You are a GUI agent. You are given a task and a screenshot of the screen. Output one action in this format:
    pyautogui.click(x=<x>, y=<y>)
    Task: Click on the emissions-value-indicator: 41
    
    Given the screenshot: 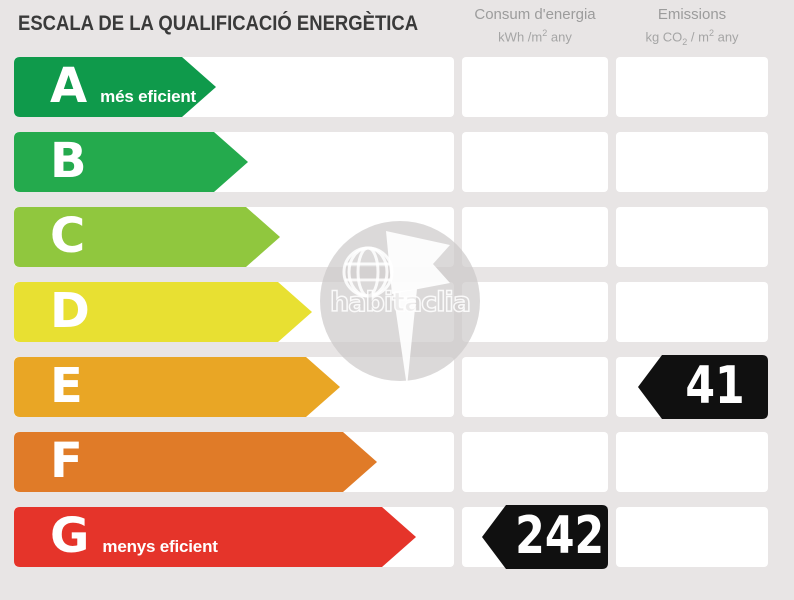 What is the action you would take?
    pyautogui.click(x=703, y=387)
    